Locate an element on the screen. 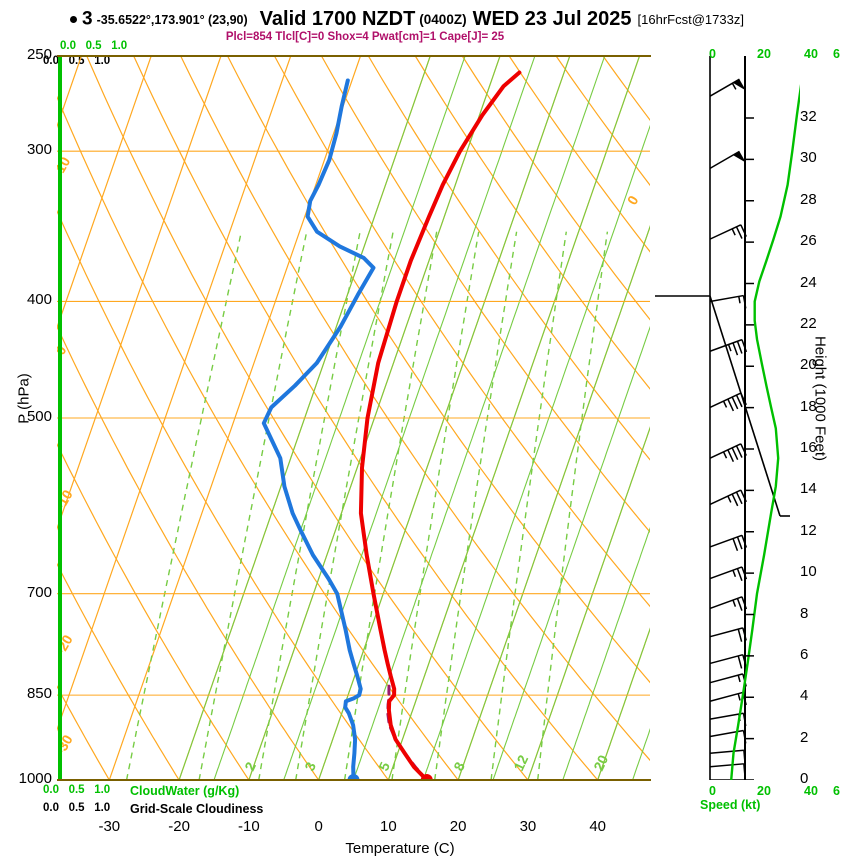 Image resolution: width=850 pixels, height=860 pixels. speed-tick-top-60: 6 is located at coordinates (836, 54).